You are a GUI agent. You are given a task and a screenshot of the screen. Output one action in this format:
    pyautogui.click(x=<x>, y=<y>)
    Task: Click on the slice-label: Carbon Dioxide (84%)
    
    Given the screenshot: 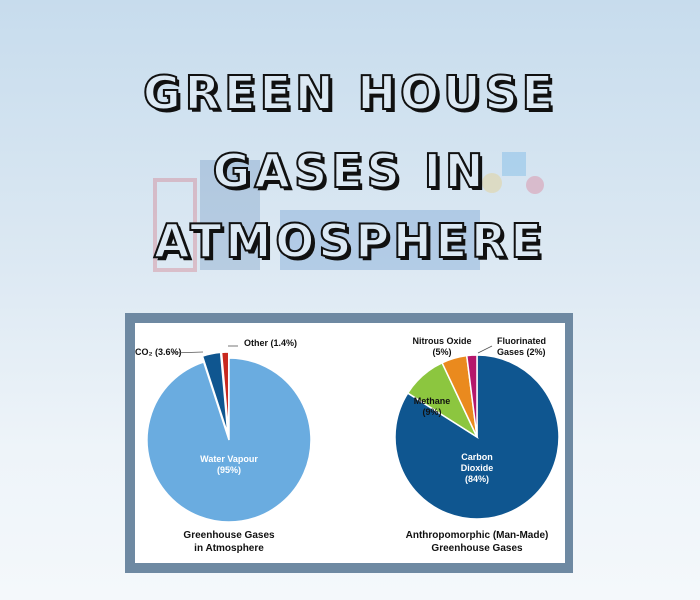 What is the action you would take?
    pyautogui.click(x=477, y=468)
    